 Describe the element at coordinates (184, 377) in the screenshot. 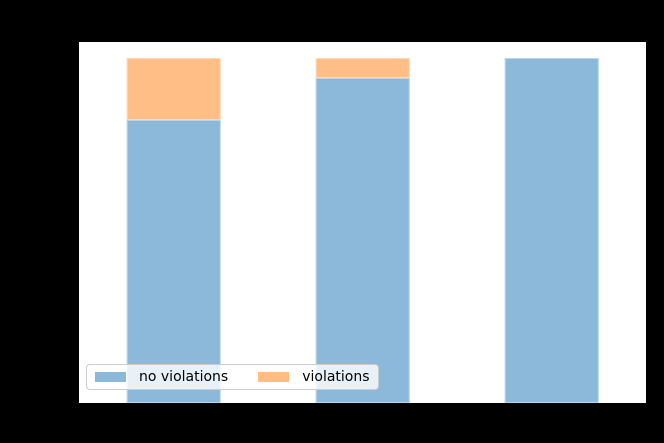

I see `legend-label-no-violations: no violations` at that location.